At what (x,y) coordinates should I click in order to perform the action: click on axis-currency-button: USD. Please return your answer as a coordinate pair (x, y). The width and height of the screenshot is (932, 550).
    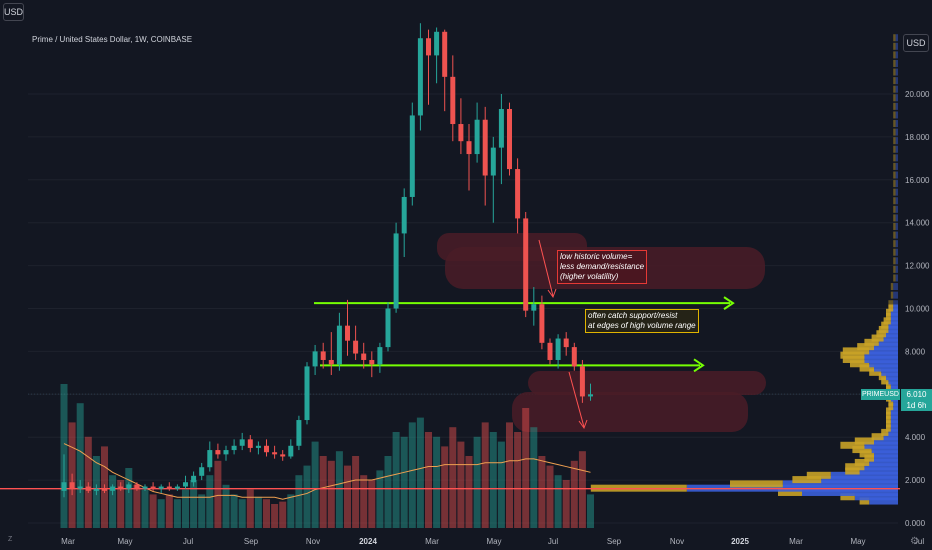
    Looking at the image, I should click on (916, 43).